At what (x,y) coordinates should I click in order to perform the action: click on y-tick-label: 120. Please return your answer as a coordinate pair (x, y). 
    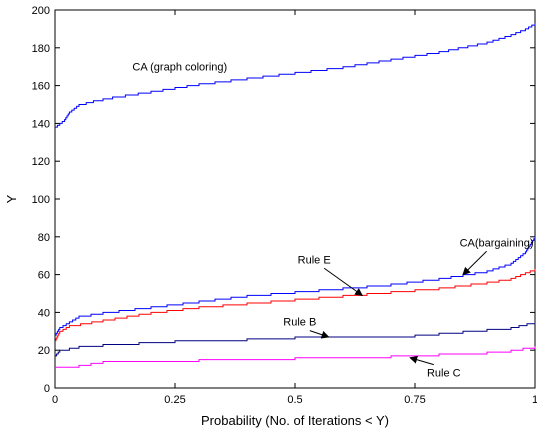
    Looking at the image, I should click on (41, 162).